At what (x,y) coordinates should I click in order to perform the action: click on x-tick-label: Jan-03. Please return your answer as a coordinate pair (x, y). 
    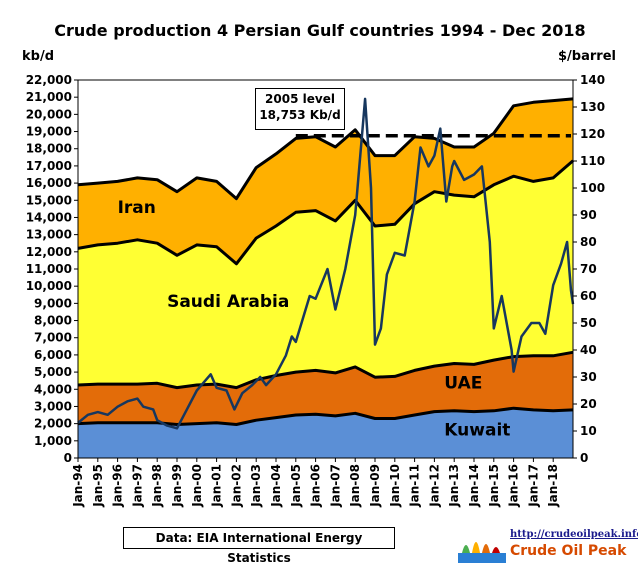
    Looking at the image, I should click on (256, 486).